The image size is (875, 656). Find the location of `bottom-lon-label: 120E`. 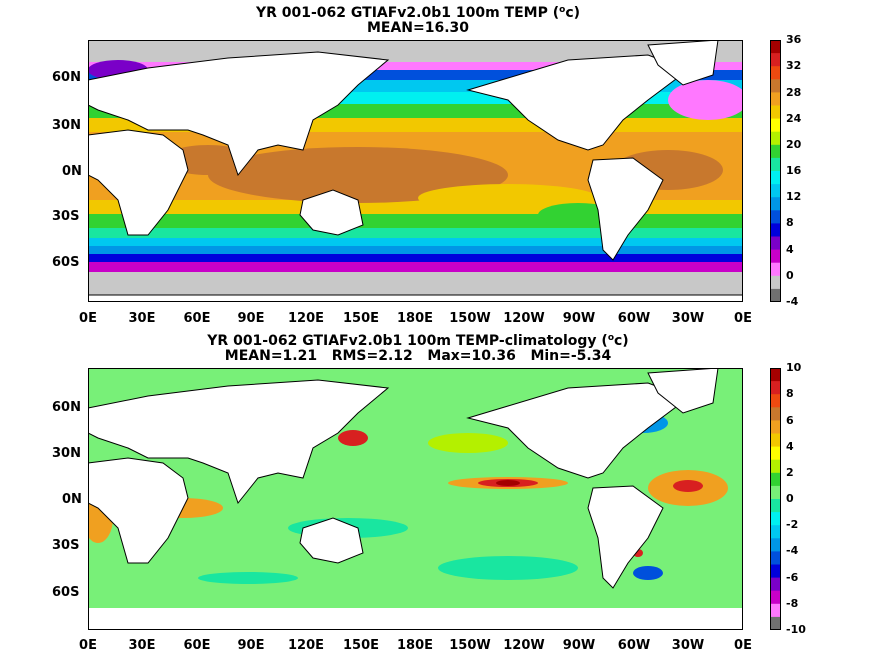

bottom-lon-label: 120E is located at coordinates (306, 645).